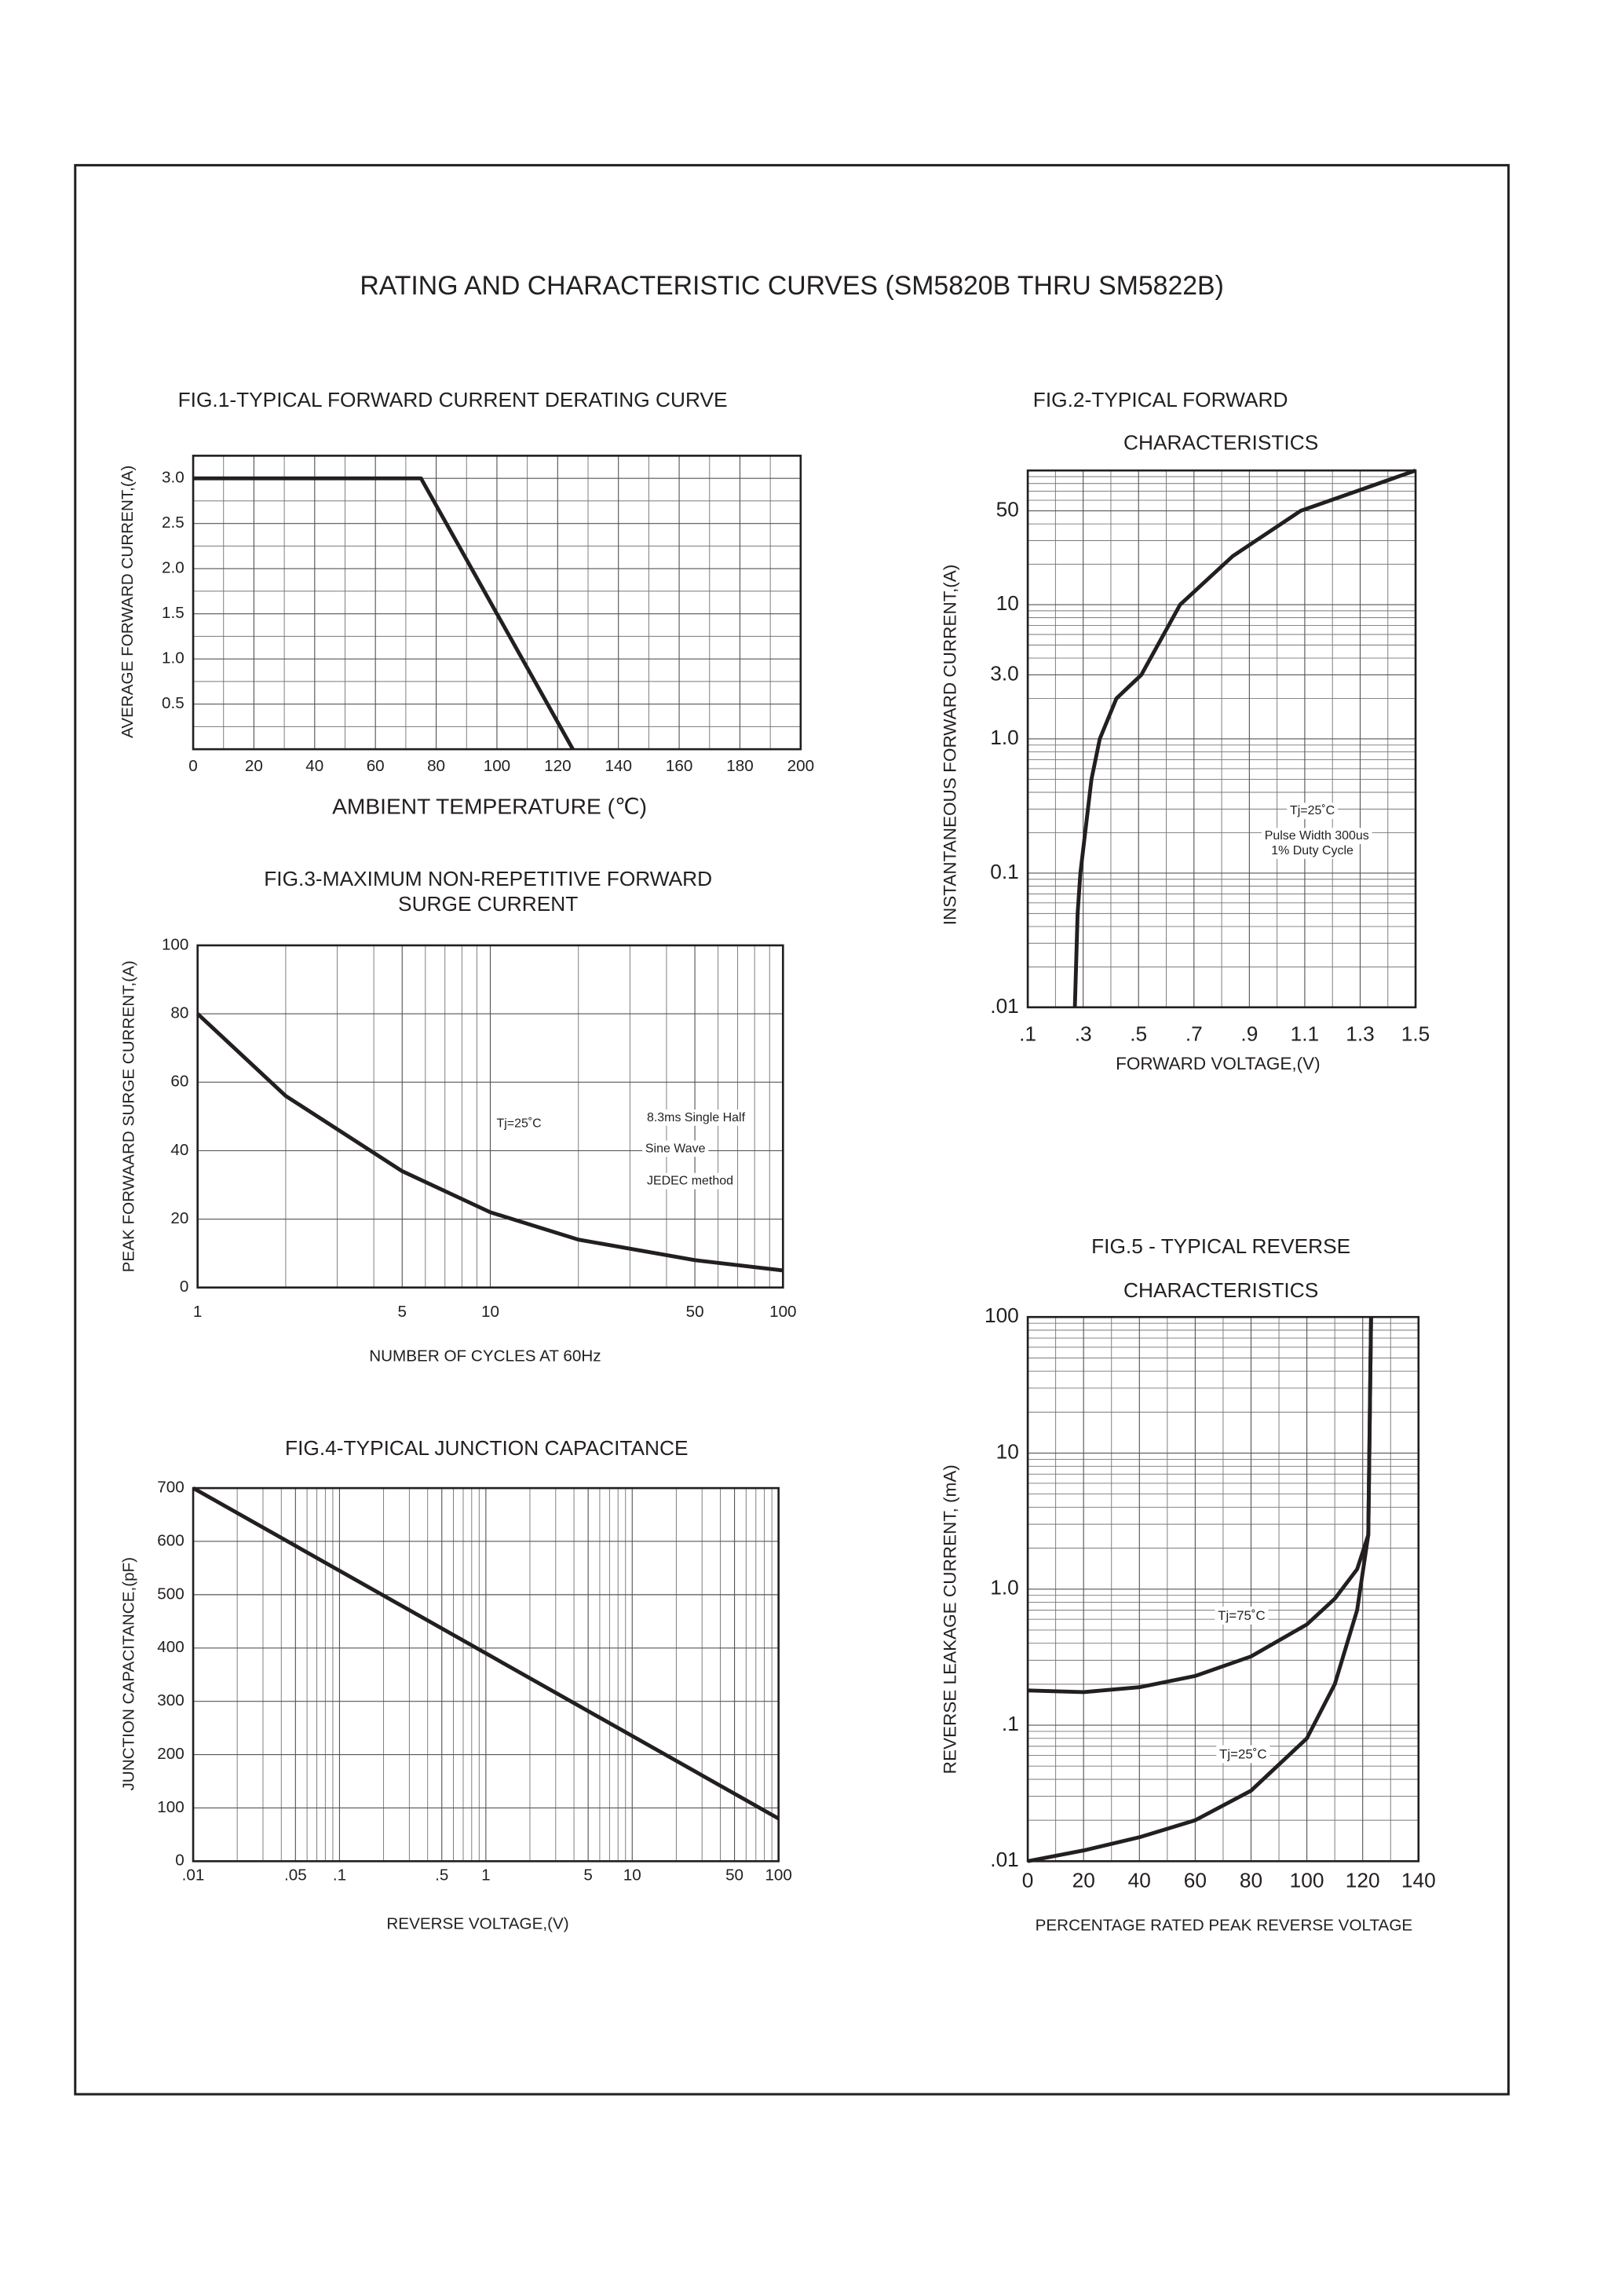 This screenshot has height=2296, width=1622. What do you see at coordinates (170, 1700) in the screenshot?
I see `y-tick-label: 300` at bounding box center [170, 1700].